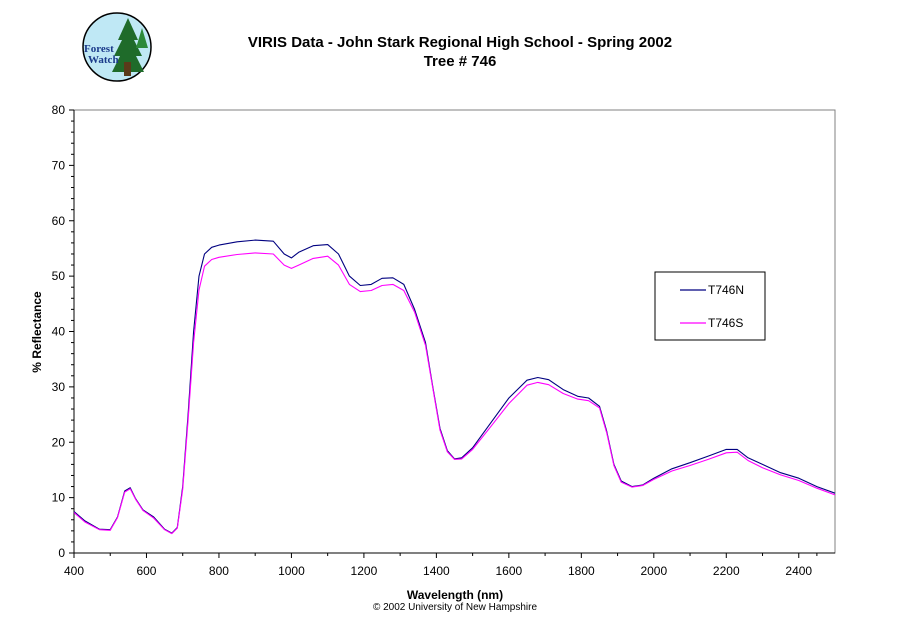 This screenshot has width=911, height=623. What do you see at coordinates (74, 571) in the screenshot?
I see `x-tick-label: 400` at bounding box center [74, 571].